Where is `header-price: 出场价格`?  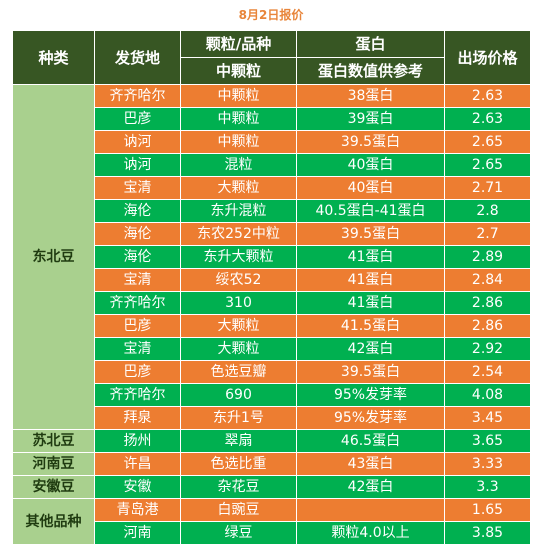 header-price: 出场价格 is located at coordinates (487, 57).